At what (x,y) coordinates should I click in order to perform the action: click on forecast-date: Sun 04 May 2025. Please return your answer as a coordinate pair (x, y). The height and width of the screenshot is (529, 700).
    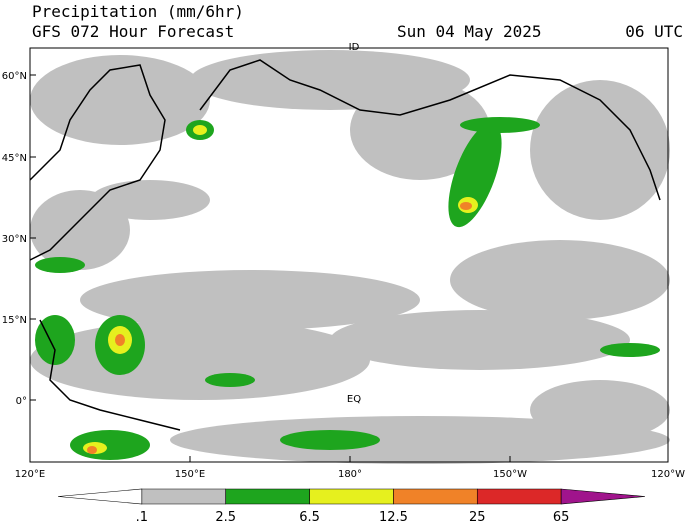
    Looking at the image, I should click on (469, 31).